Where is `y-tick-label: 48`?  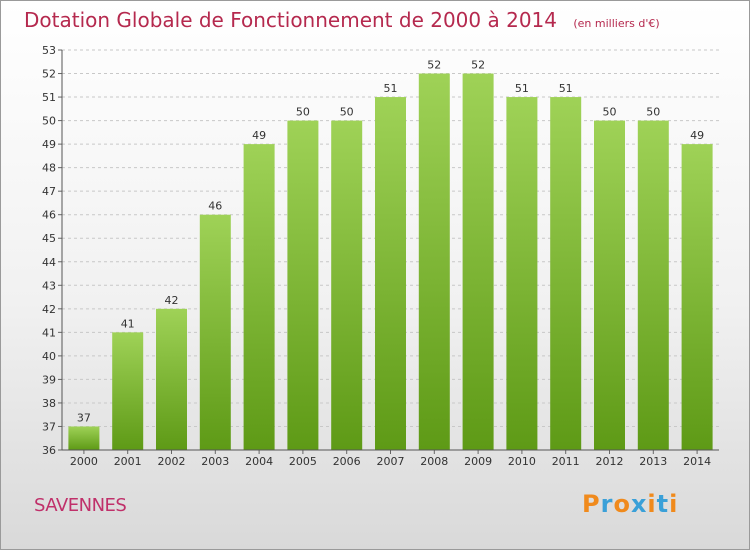 y-tick-label: 48 is located at coordinates (49, 168).